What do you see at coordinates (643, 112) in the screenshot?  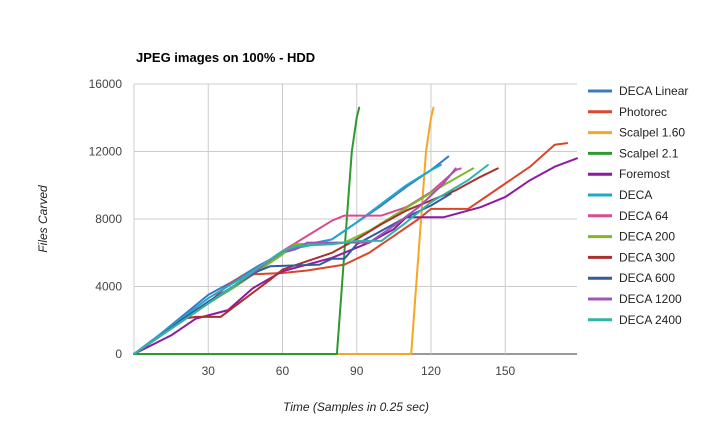 I see `legend-label: Photorec` at bounding box center [643, 112].